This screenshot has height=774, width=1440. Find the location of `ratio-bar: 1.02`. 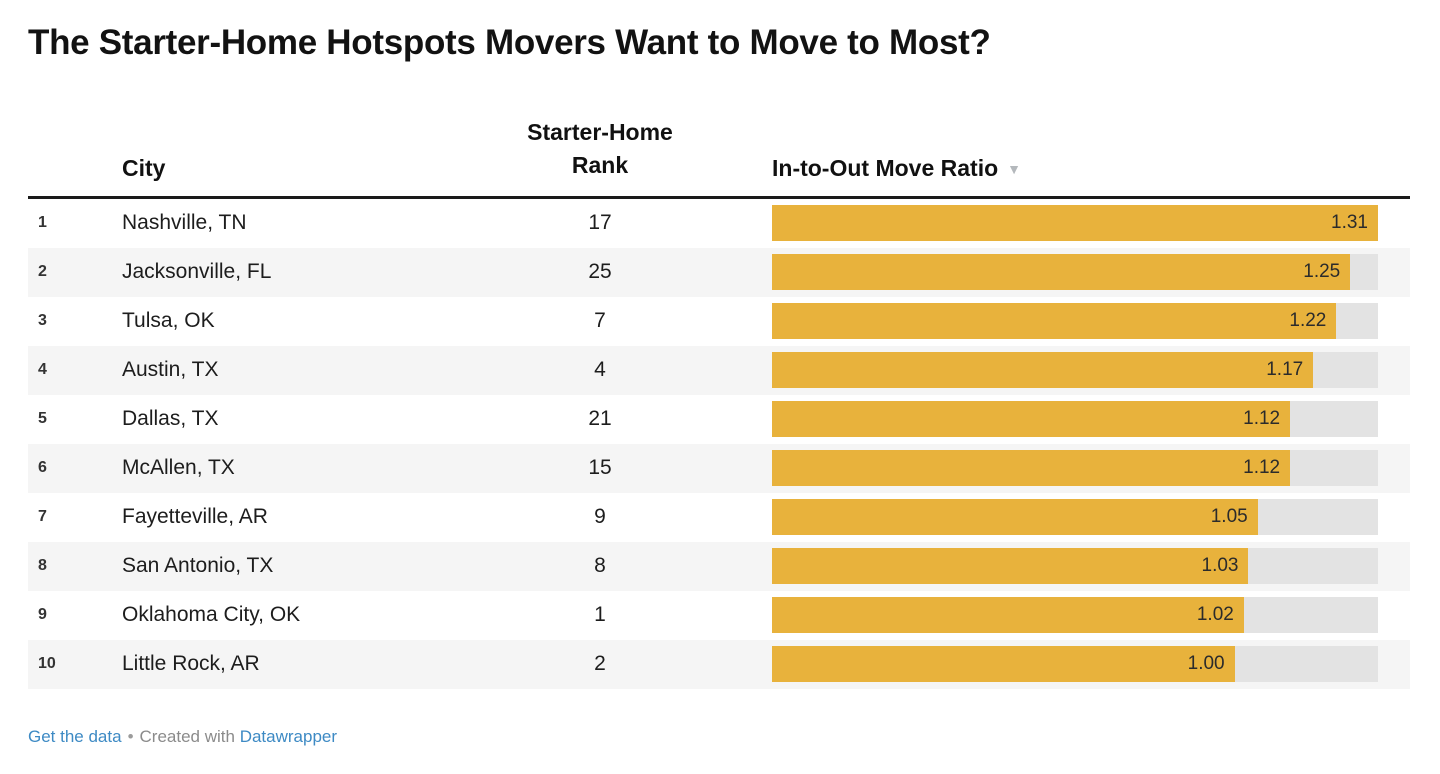

ratio-bar: 1.02 is located at coordinates (1008, 615).